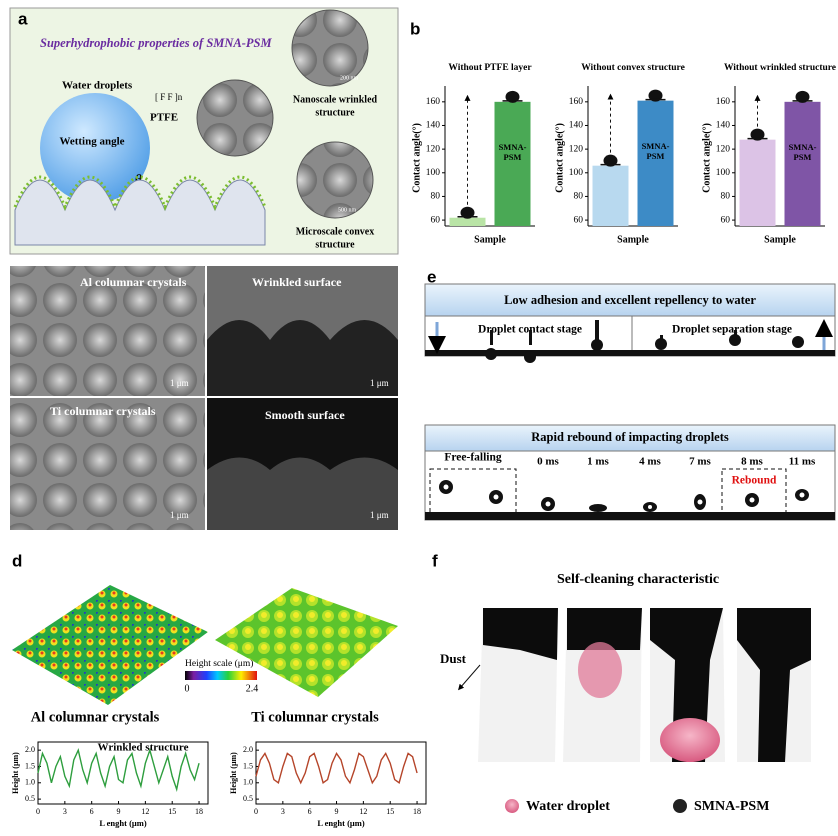 The image size is (838, 836). I want to click on y-axis-label: Height (μm), so click(15, 773).